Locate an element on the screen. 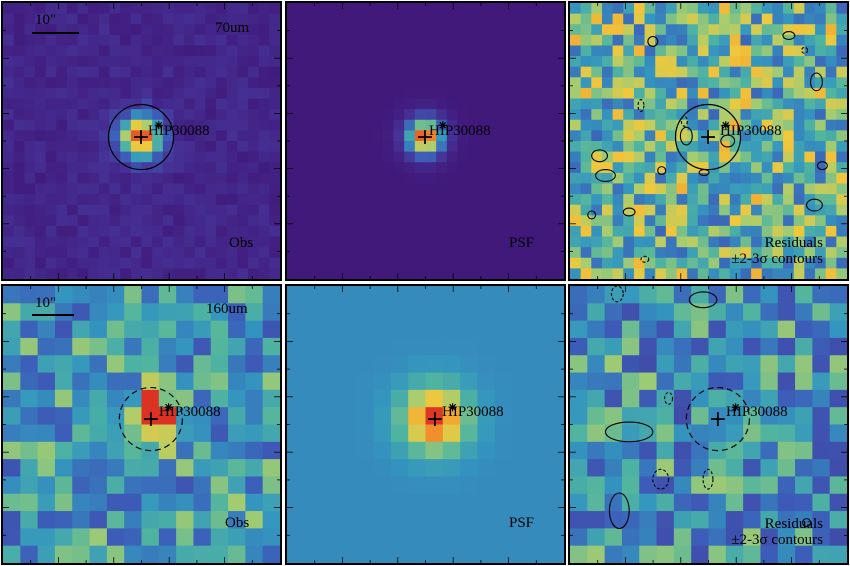  band-label: 160um is located at coordinates (227, 309).